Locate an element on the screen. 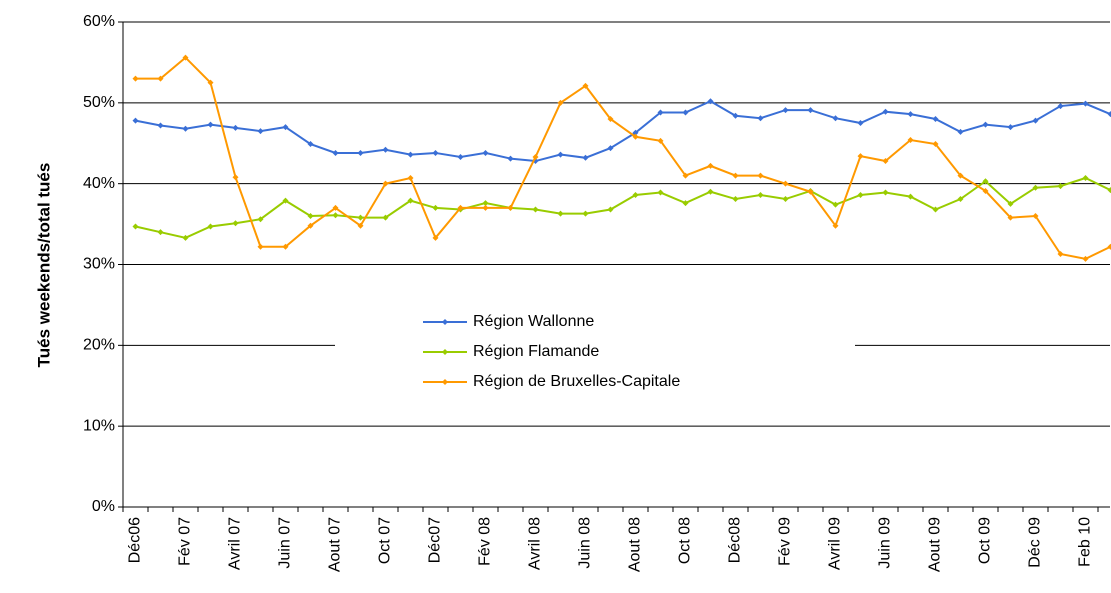  y-tick-label: 10% is located at coordinates (99, 425).